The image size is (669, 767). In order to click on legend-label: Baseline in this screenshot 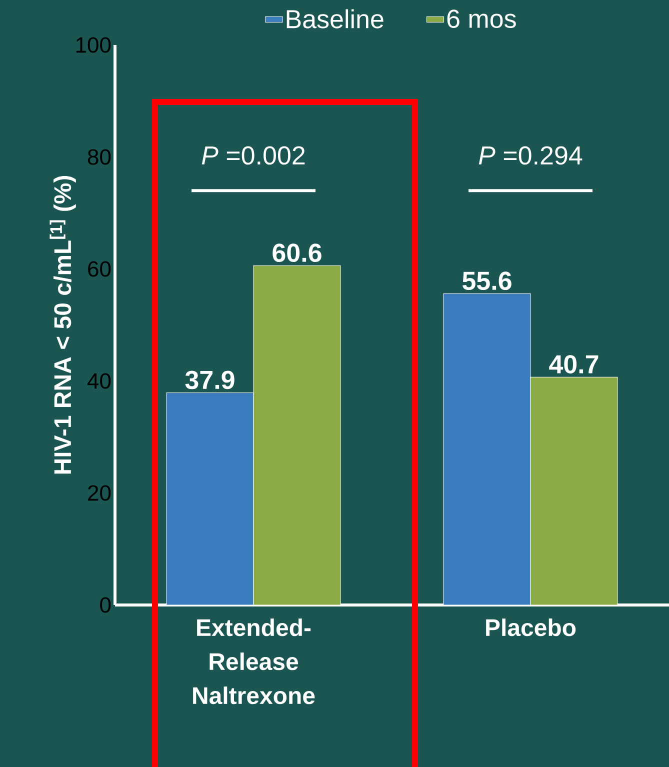, I will do `click(335, 18)`.